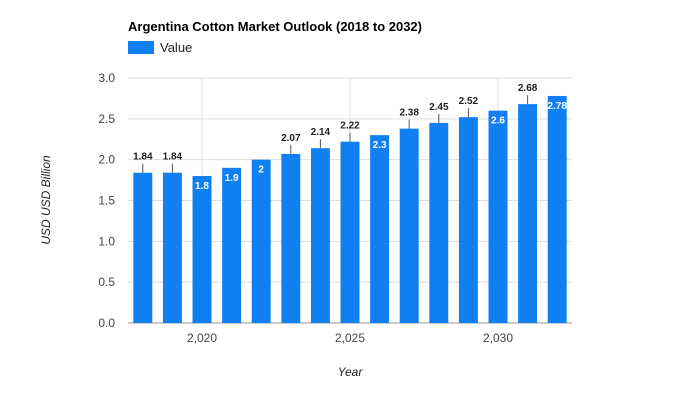 The height and width of the screenshot is (405, 700). Describe the element at coordinates (261, 170) in the screenshot. I see `data-label: 2` at that location.